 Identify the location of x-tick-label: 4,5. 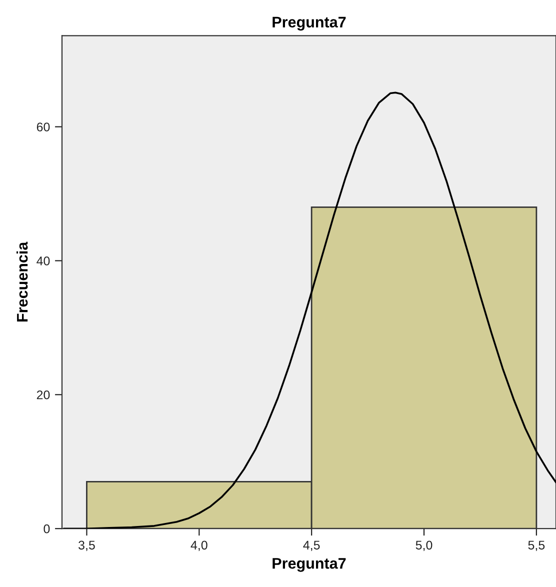
(311, 546).